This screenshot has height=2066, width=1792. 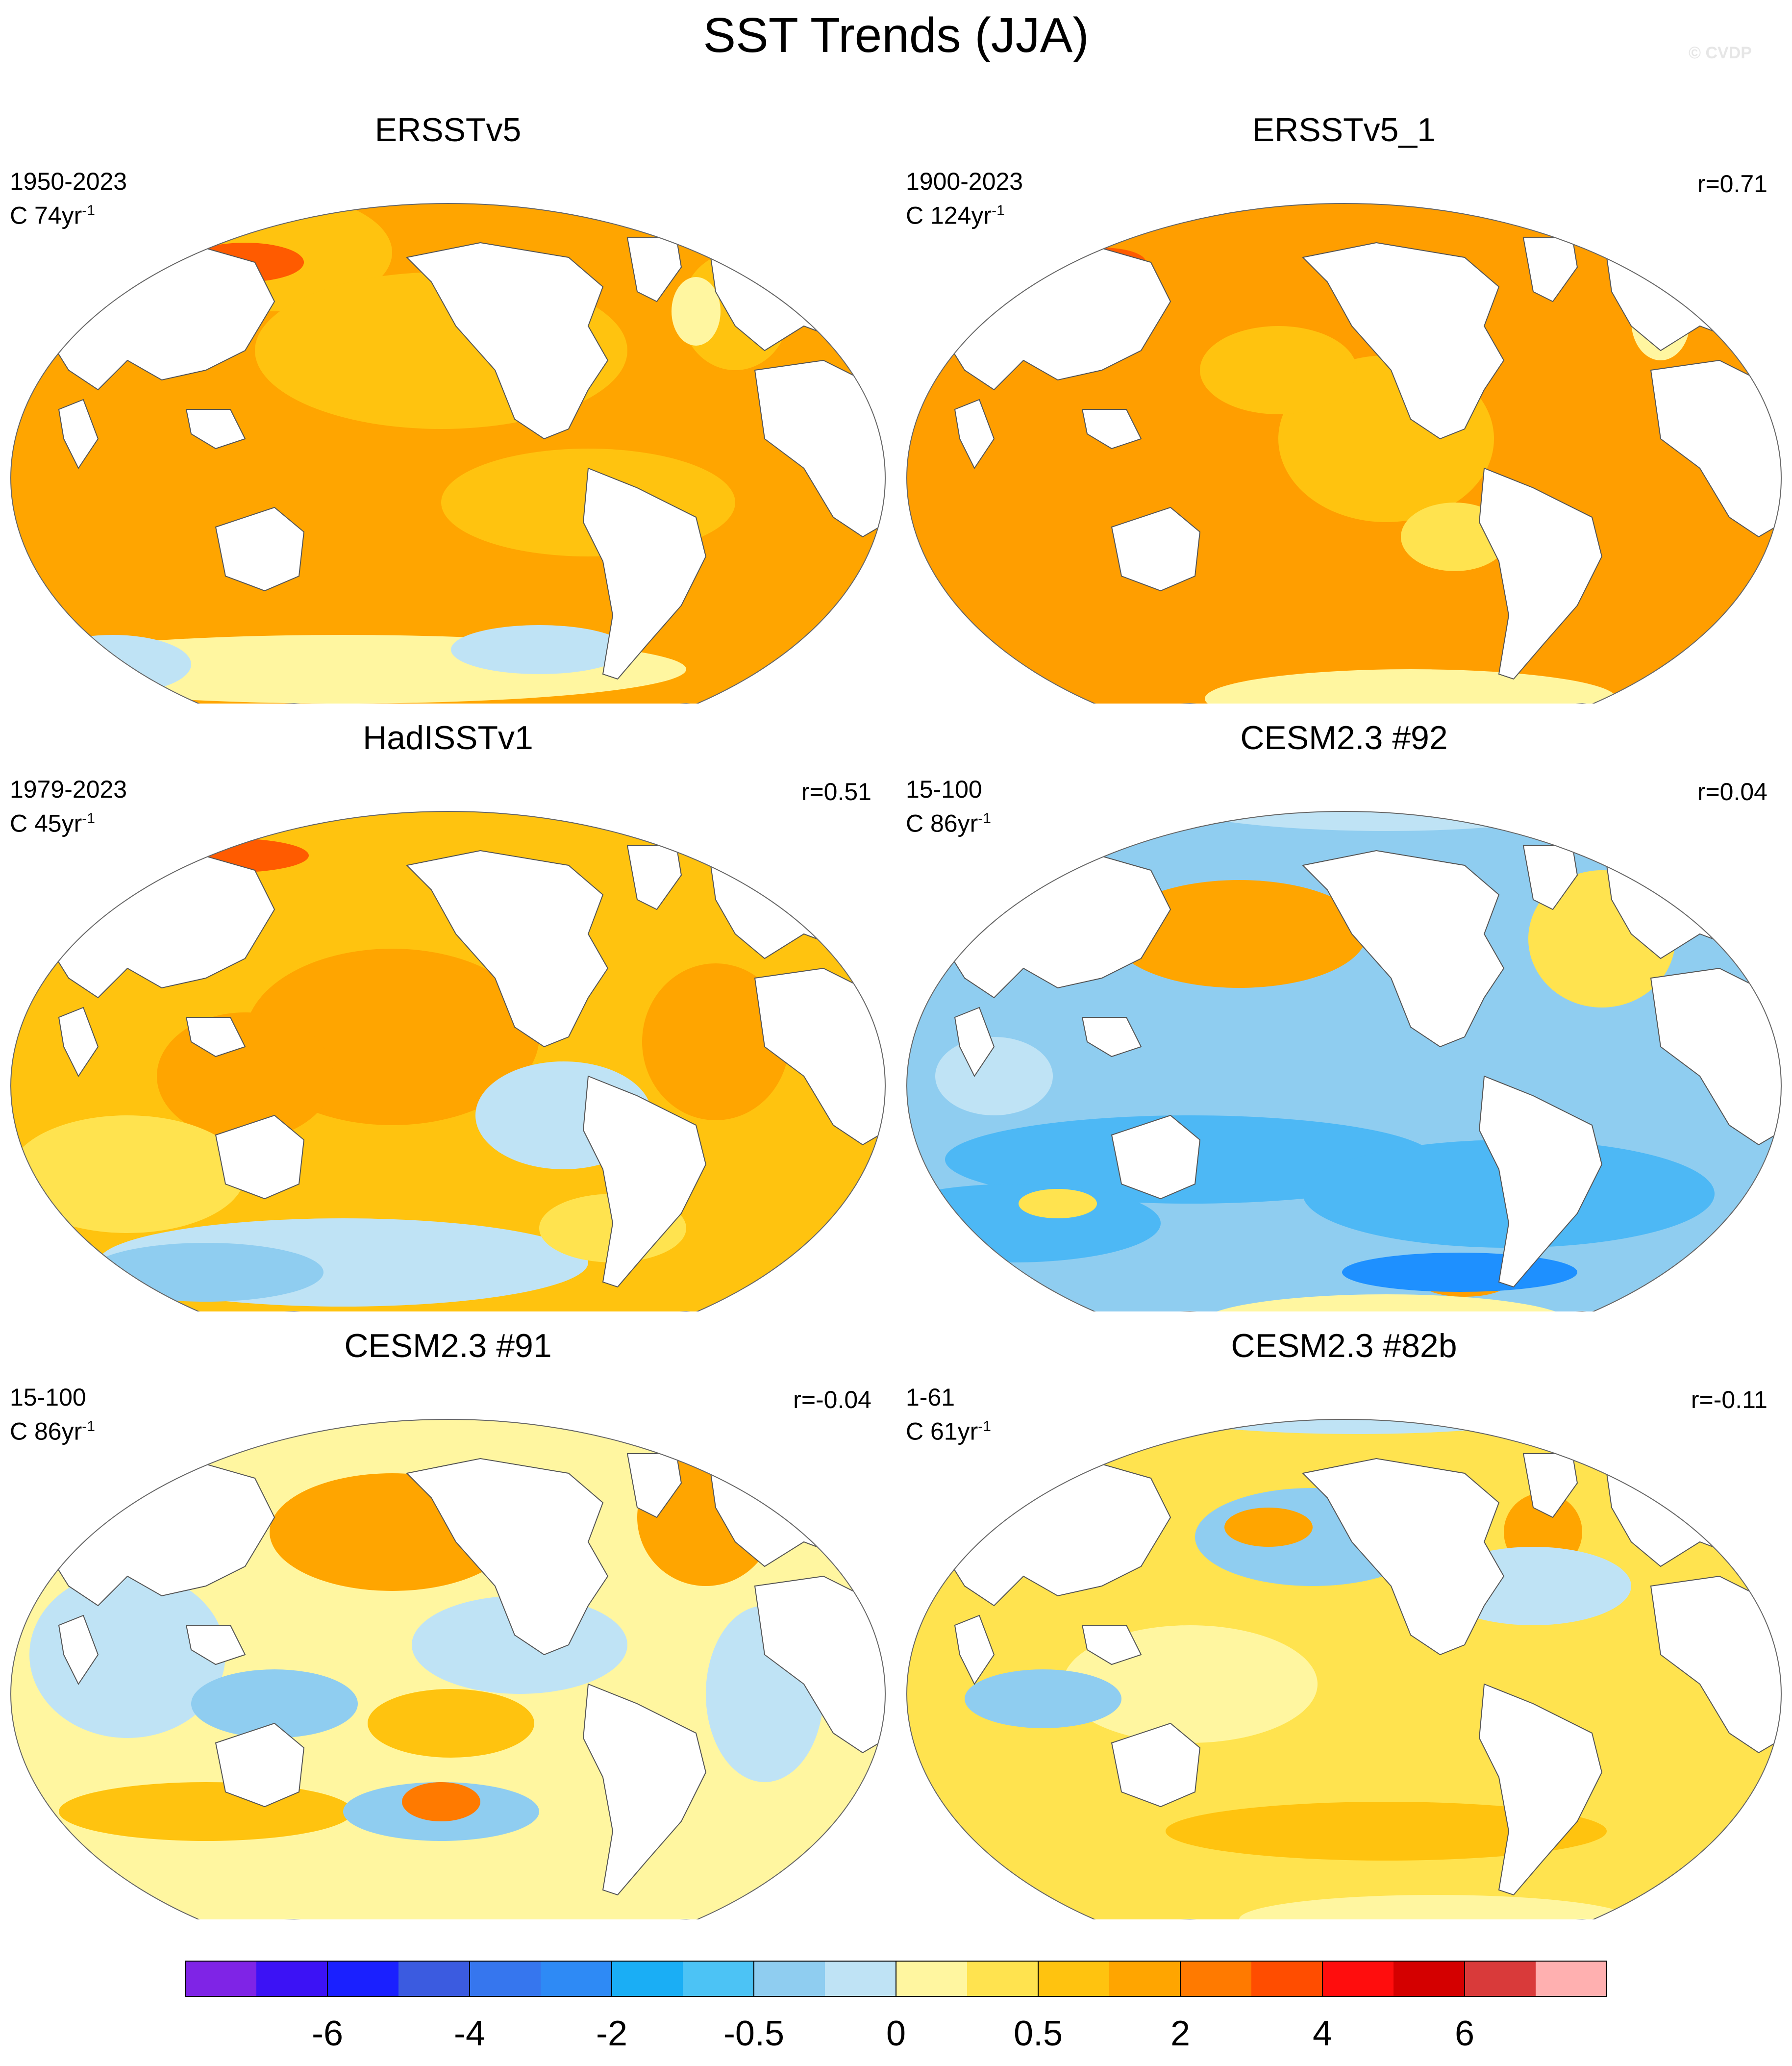 I want to click on panel-hadisstv1: HadISSTv1 1979-2023 C 45yr-1 r=0.51, so click(x=448, y=1008).